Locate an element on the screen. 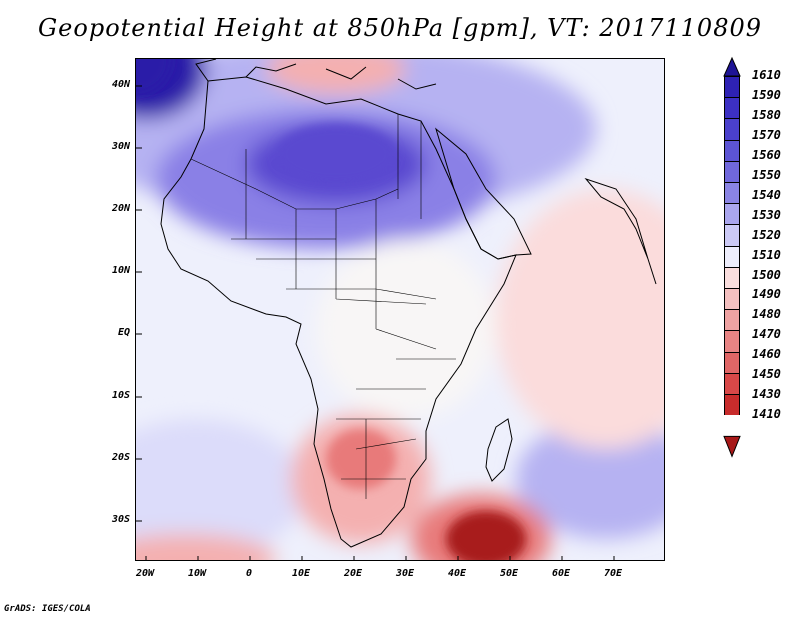  lat-label-eq: EQ is located at coordinates (123, 332).